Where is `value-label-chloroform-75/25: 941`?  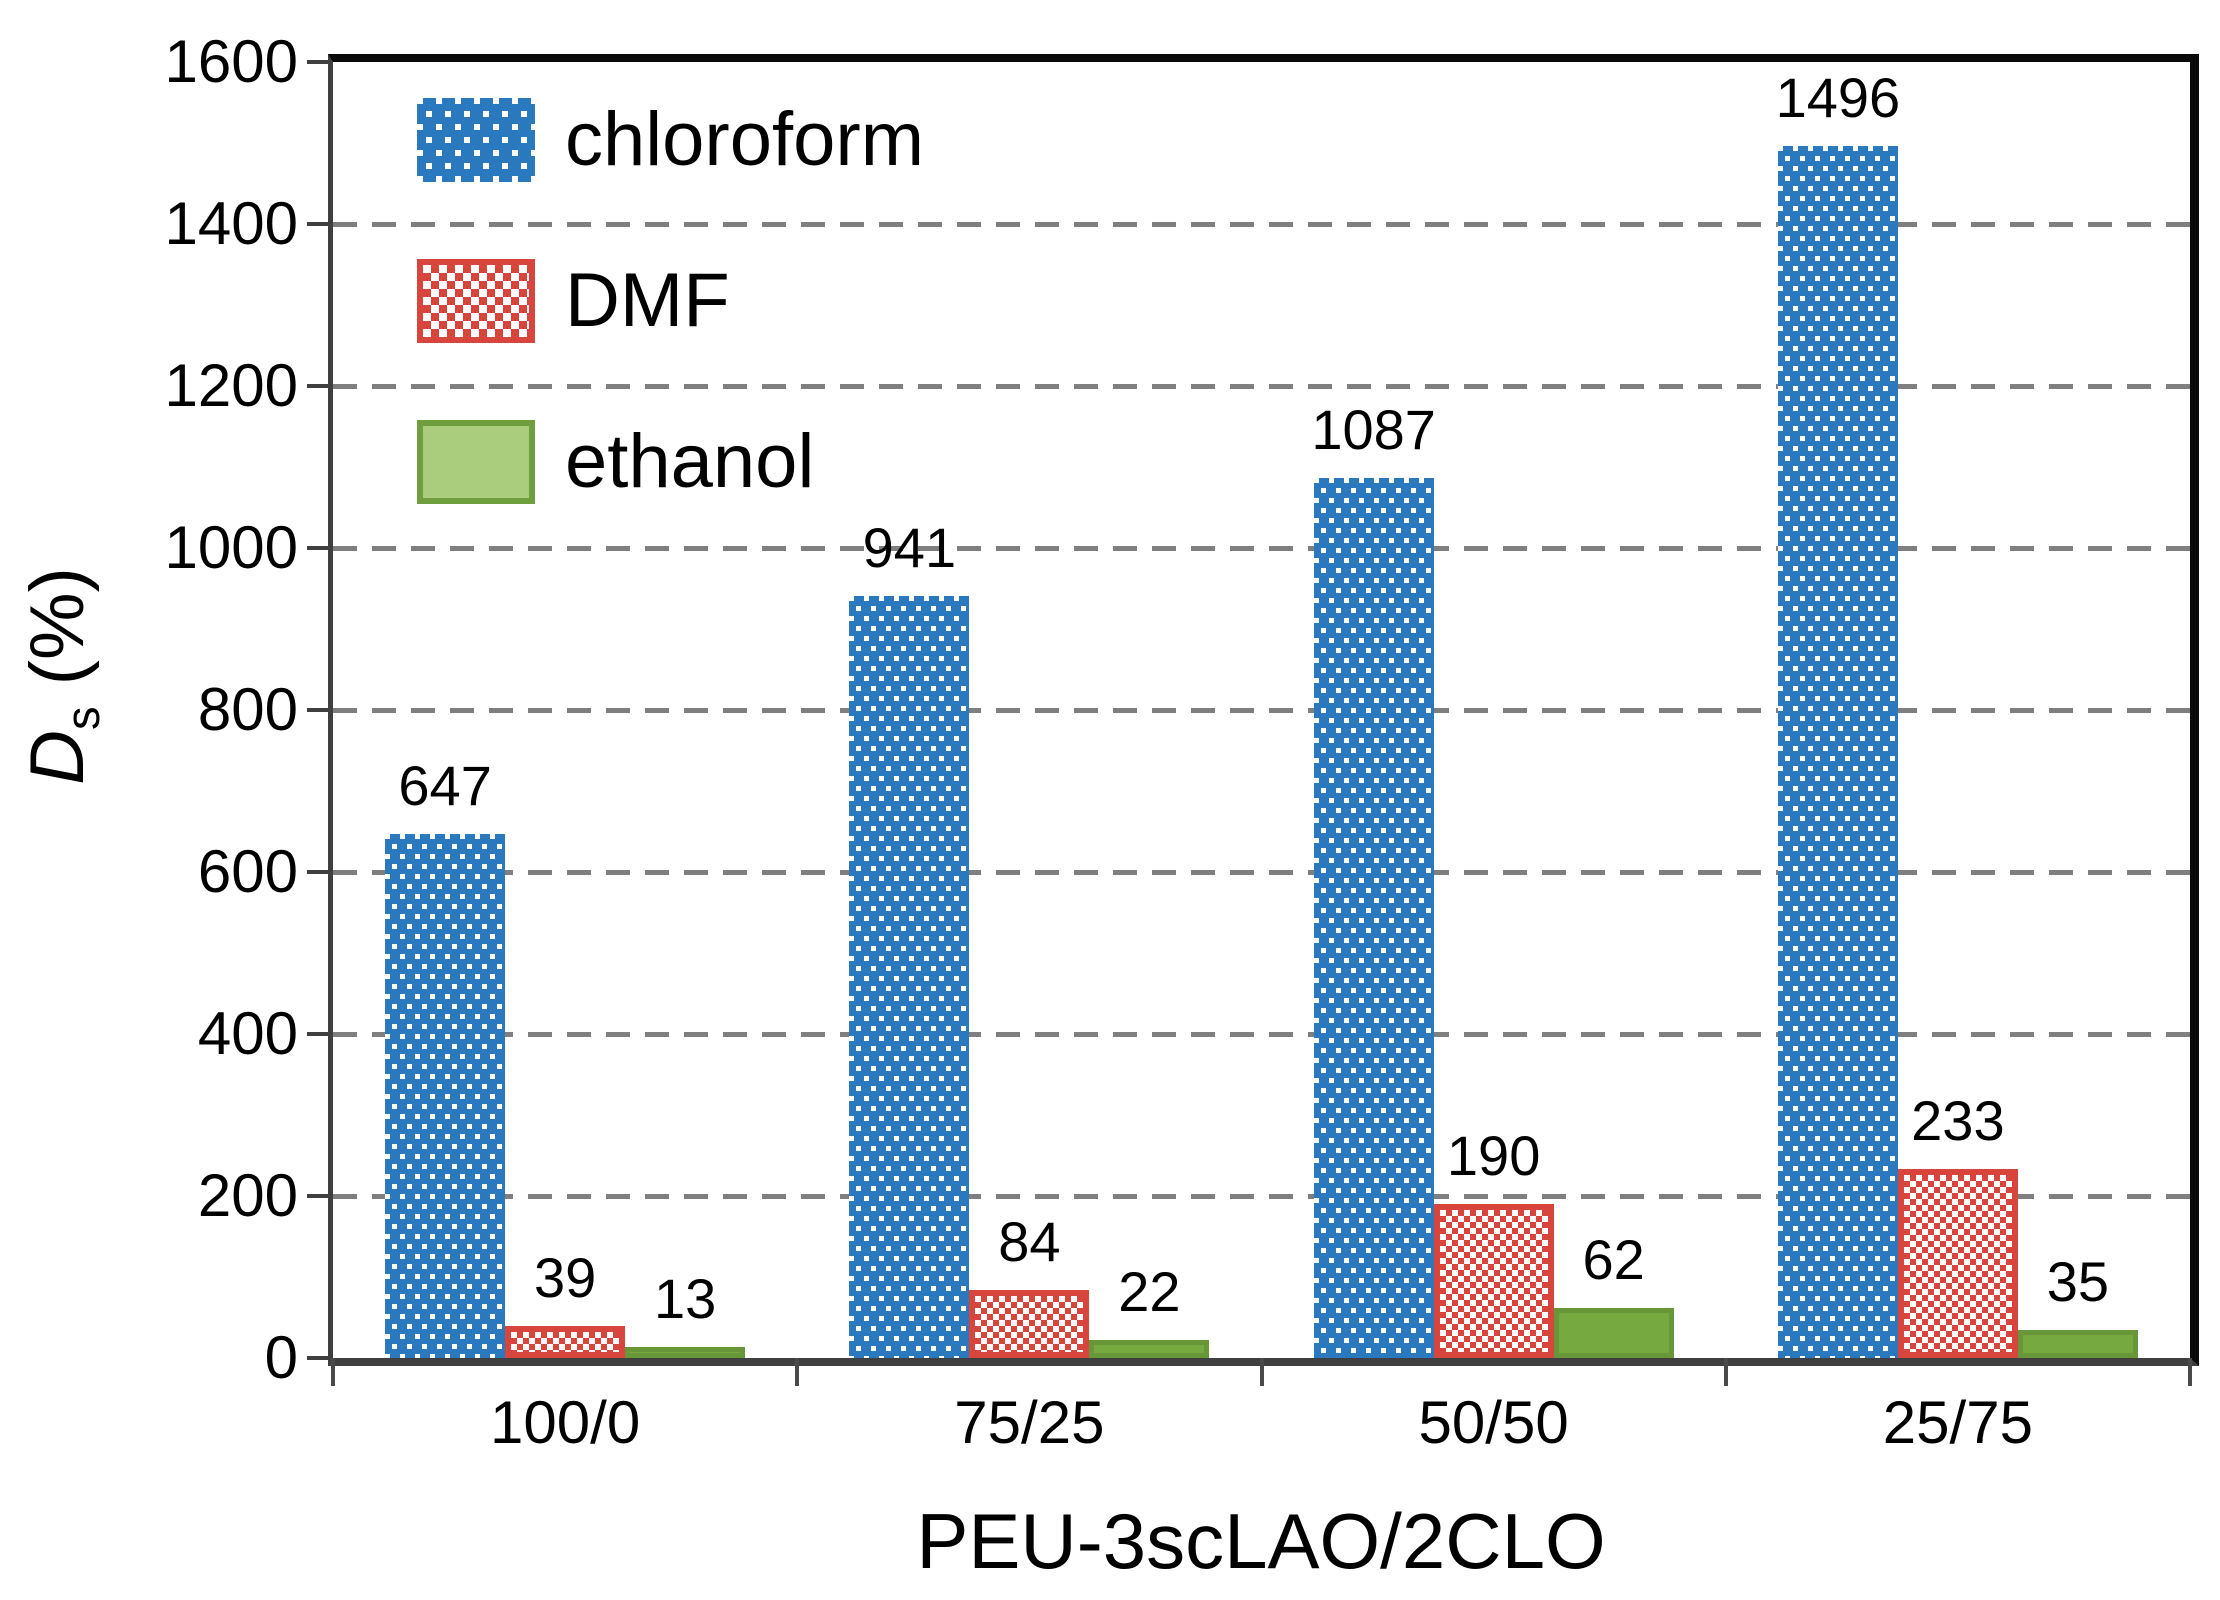
value-label-chloroform-75/25: 941 is located at coordinates (909, 547).